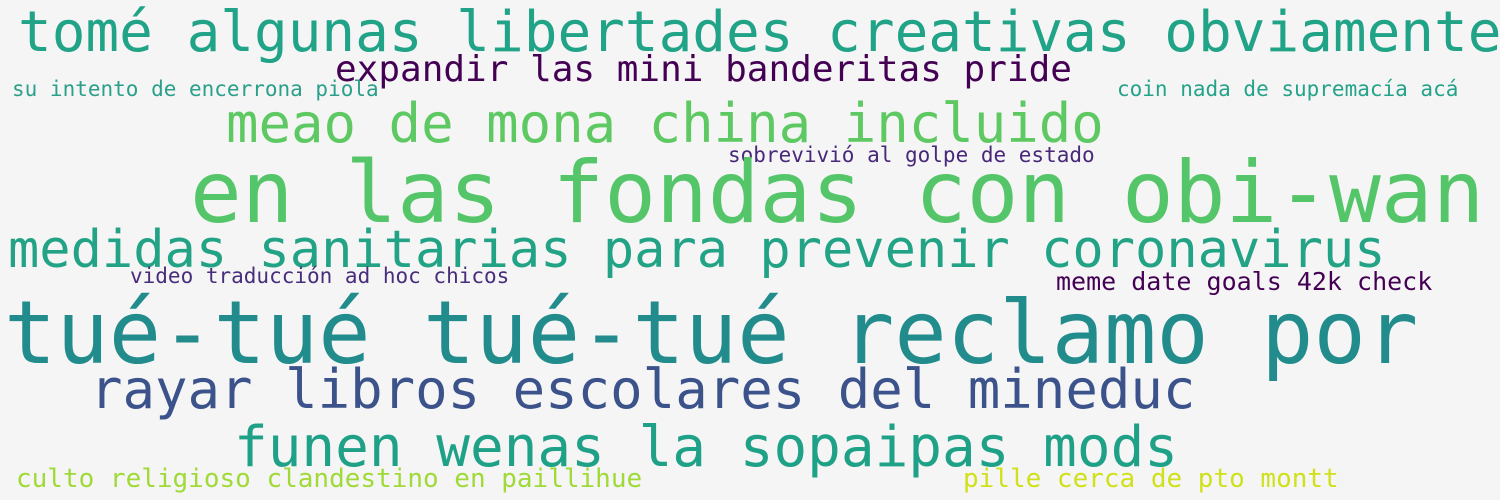 The image size is (1500, 500). Describe the element at coordinates (706, 447) in the screenshot. I see `word: funen wenas la sopaipas mods` at that location.